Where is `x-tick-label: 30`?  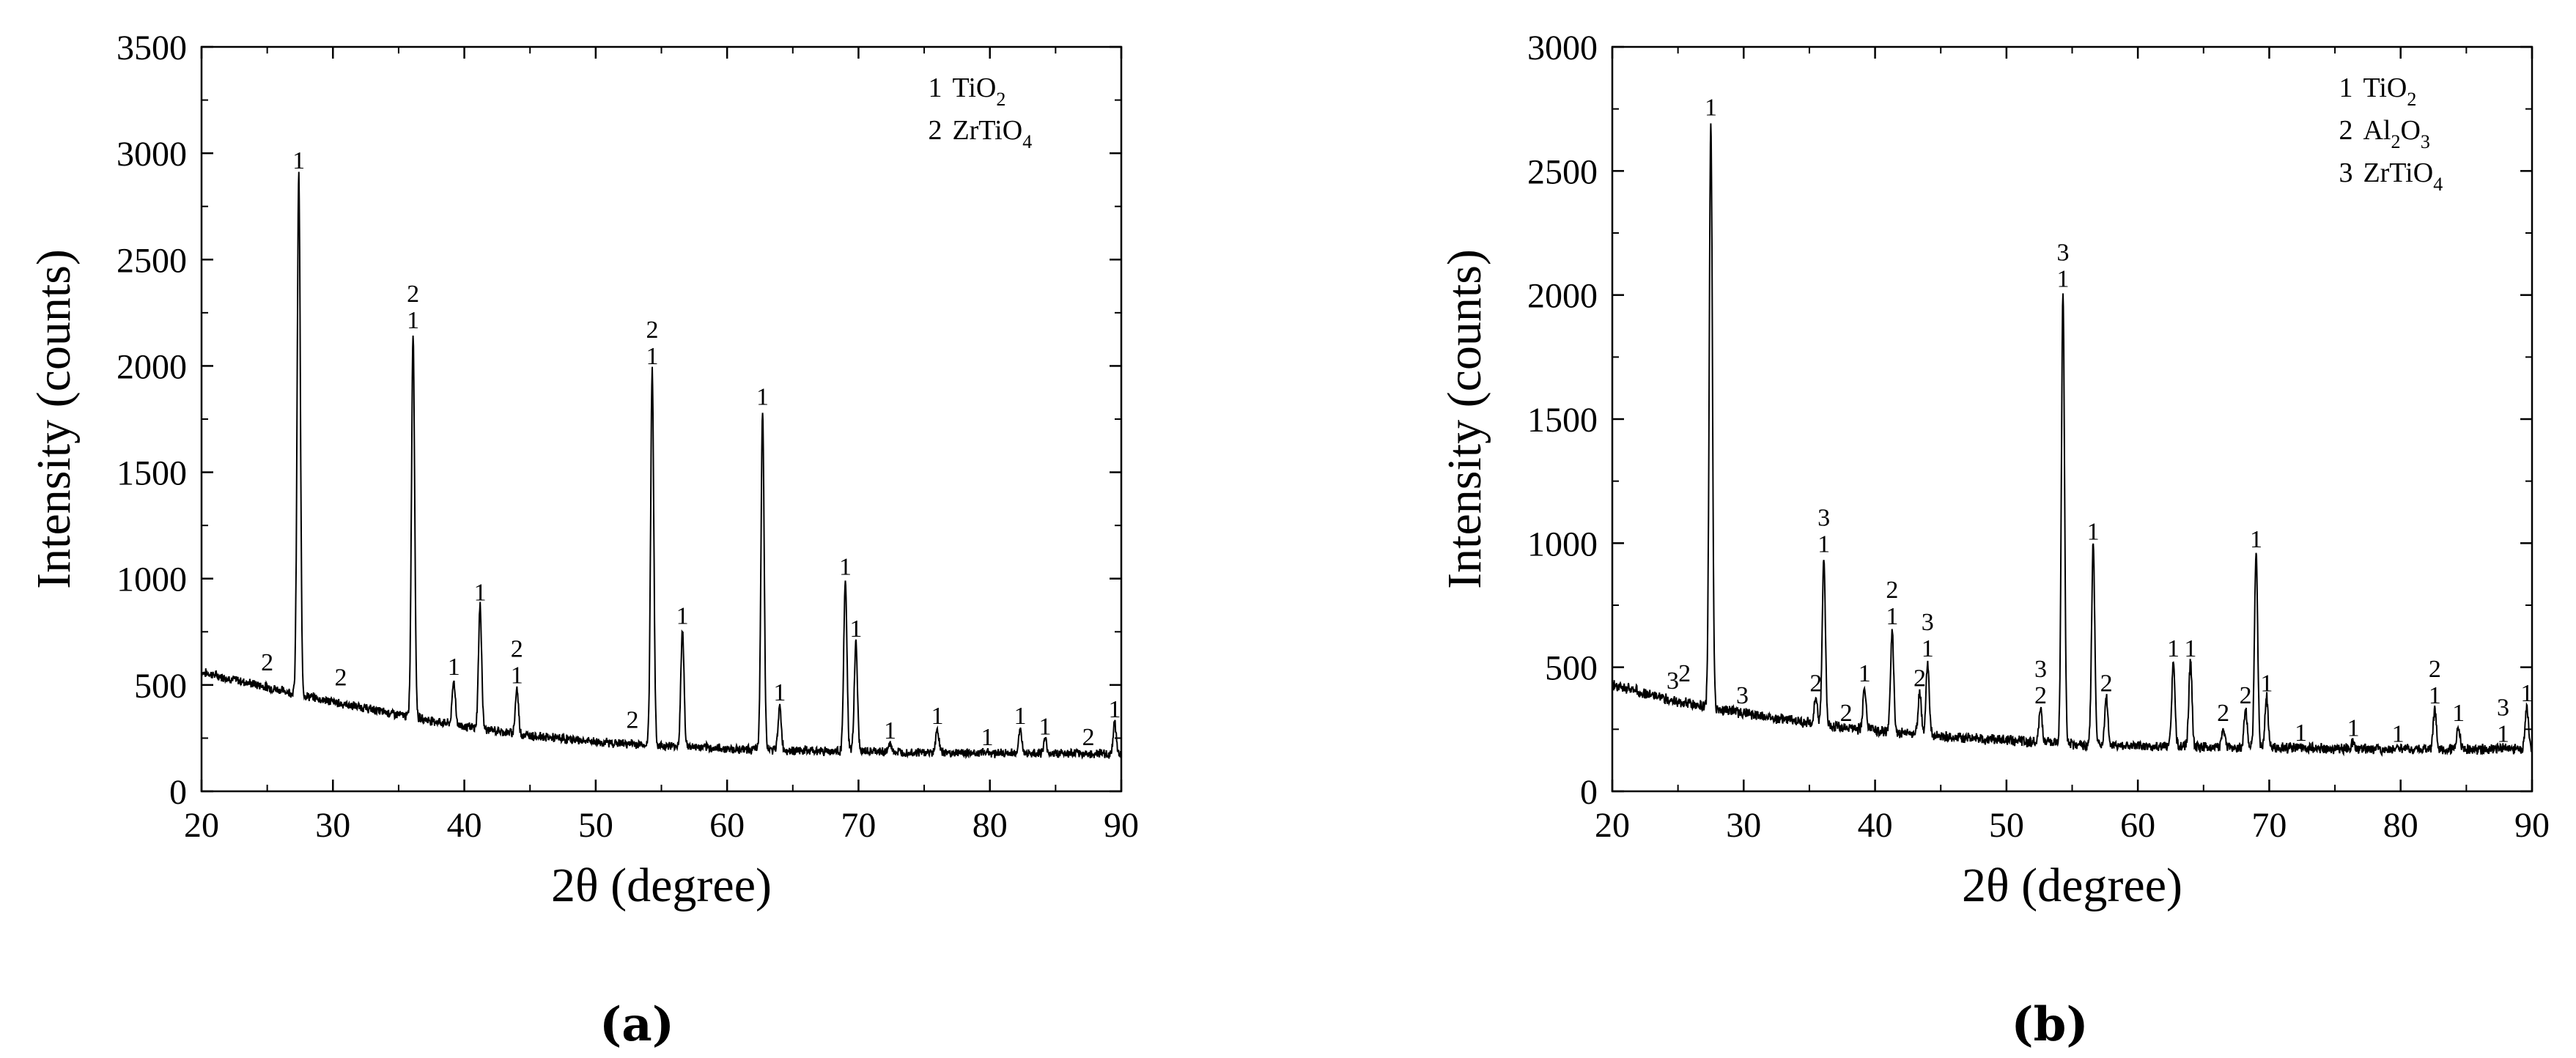
x-tick-label: 30 is located at coordinates (332, 825).